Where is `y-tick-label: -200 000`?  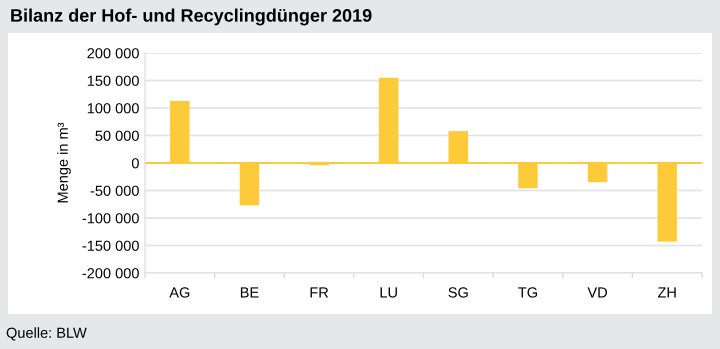
y-tick-label: -200 000 is located at coordinates (110, 273).